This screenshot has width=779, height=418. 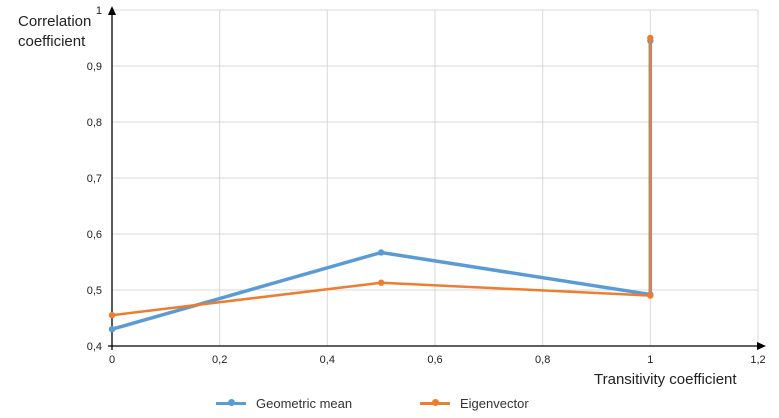 What do you see at coordinates (219, 360) in the screenshot?
I see `x-tick-label: 0,2` at bounding box center [219, 360].